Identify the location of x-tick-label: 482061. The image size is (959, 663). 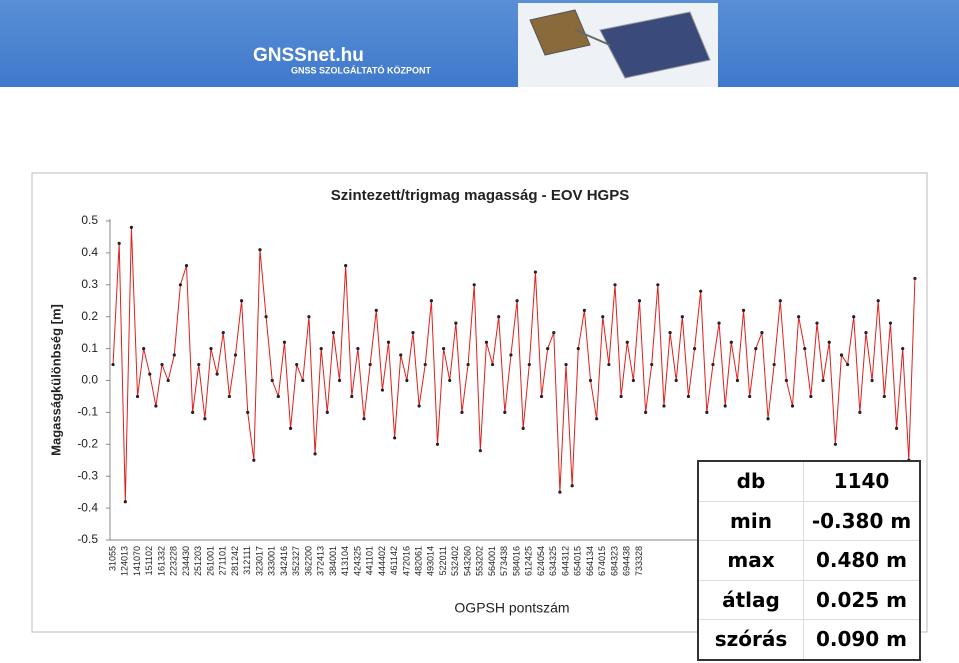
(418, 561).